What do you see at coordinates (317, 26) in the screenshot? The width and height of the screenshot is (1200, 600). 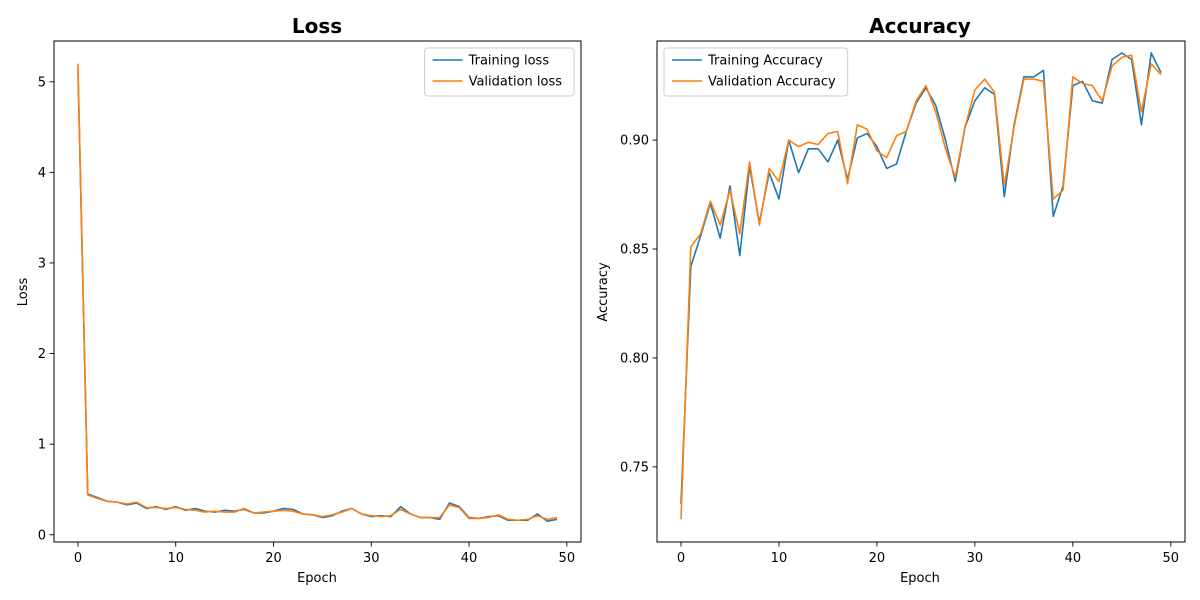 I see `chart-title: Loss` at bounding box center [317, 26].